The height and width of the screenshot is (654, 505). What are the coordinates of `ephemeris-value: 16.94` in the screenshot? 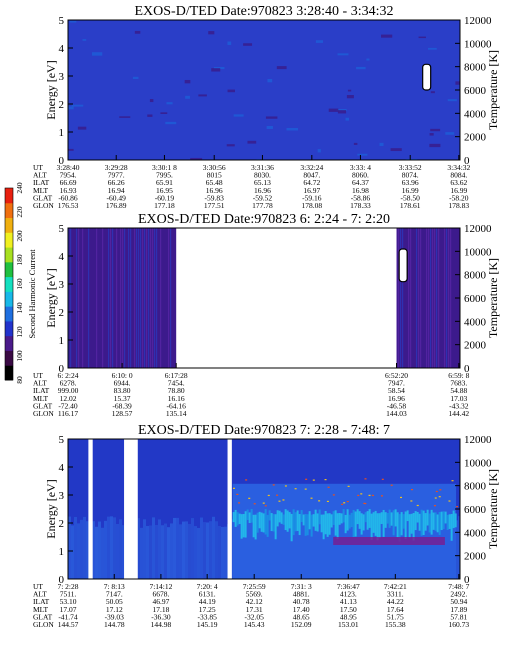 It's located at (116, 190).